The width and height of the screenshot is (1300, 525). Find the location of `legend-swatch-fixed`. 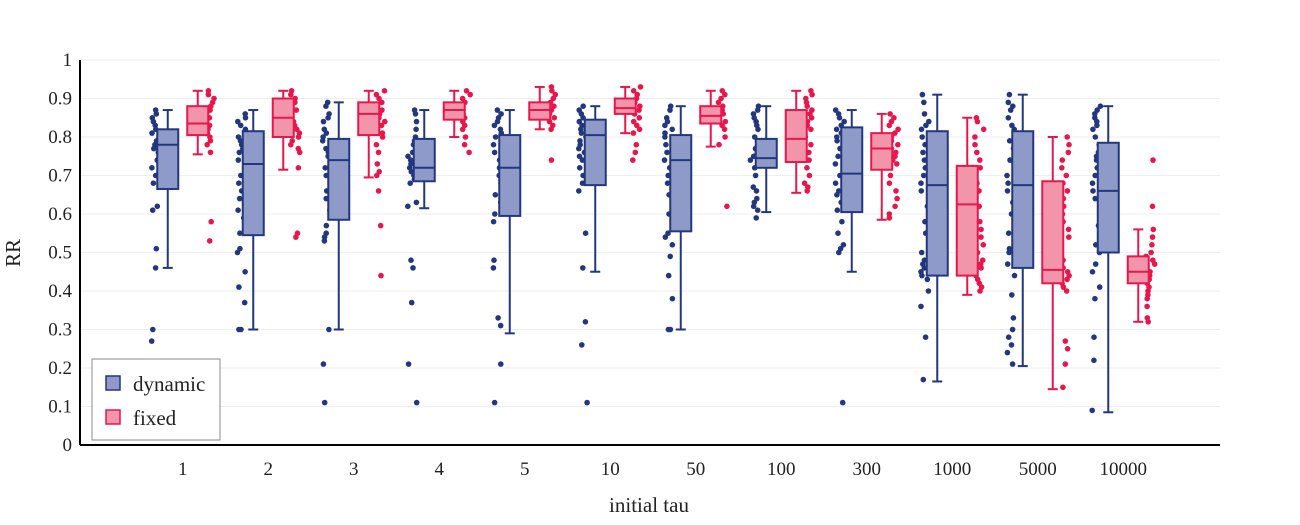

legend-swatch-fixed is located at coordinates (113, 417).